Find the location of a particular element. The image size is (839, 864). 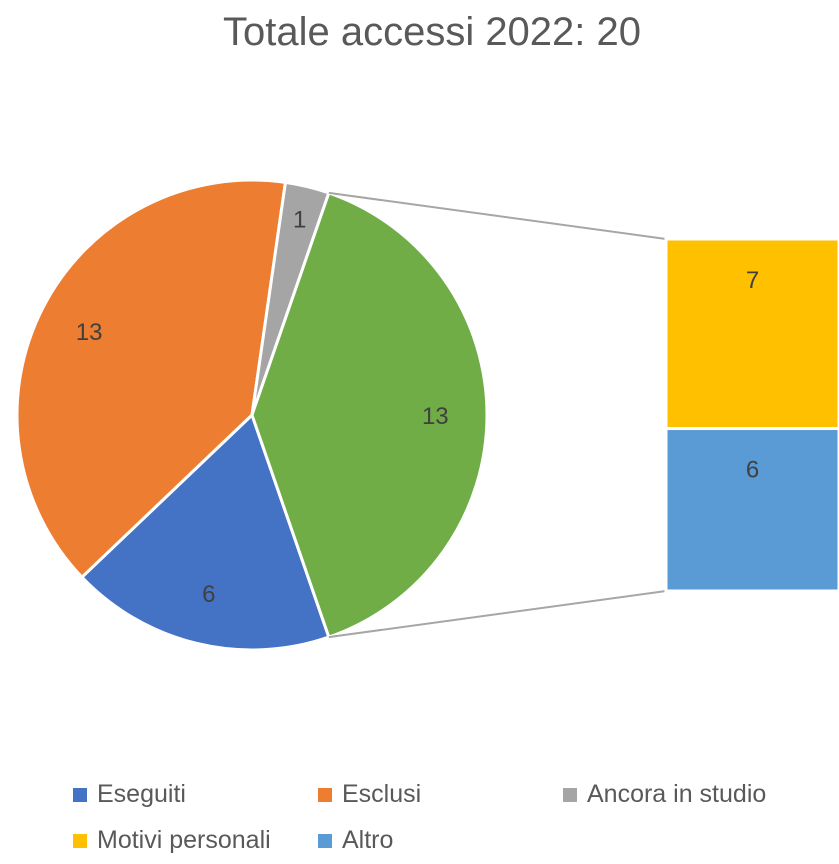

bar-segment-motivi-personali-label: 7 is located at coordinates (752, 280).